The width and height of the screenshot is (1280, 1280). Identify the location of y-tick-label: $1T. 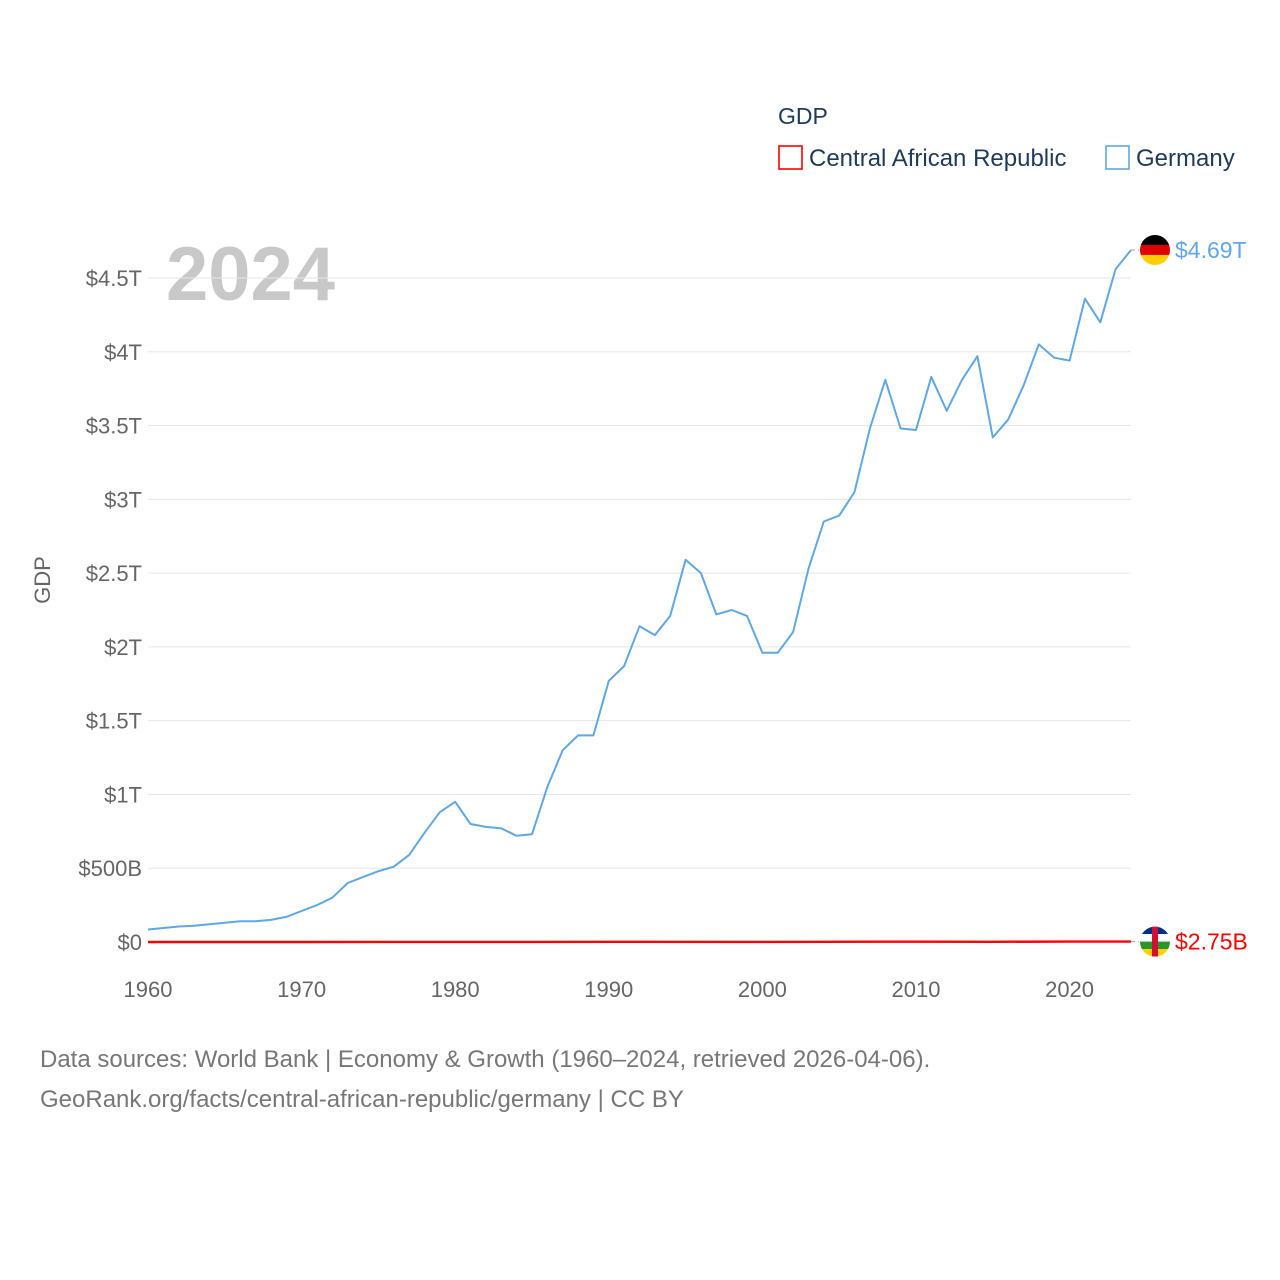
(123, 794).